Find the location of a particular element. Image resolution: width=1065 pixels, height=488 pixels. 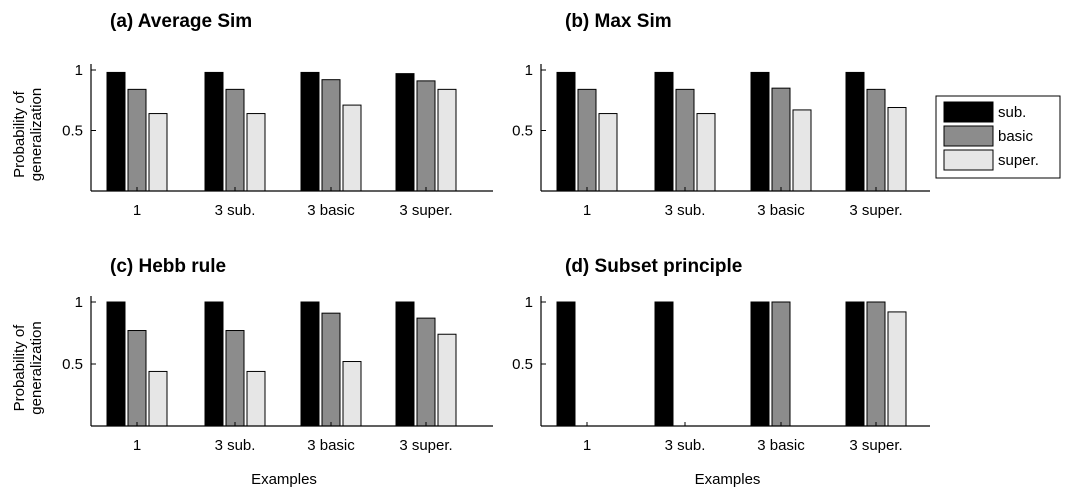

panel-title: (a) Average Sim is located at coordinates (181, 21).